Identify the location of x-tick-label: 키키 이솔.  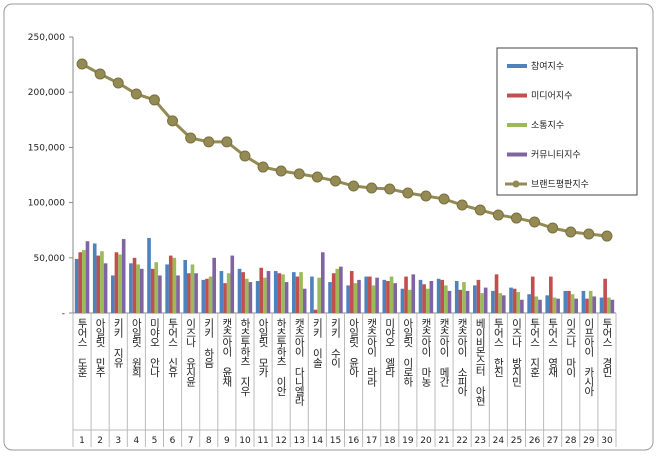
(317, 343).